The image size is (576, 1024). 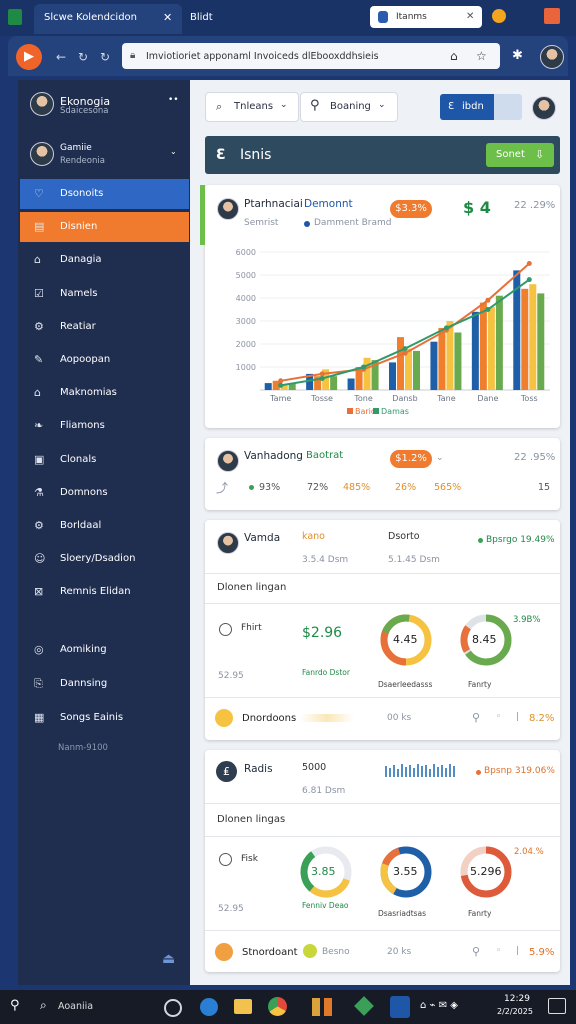 I want to click on forward-button: ↻, so click(x=83, y=57).